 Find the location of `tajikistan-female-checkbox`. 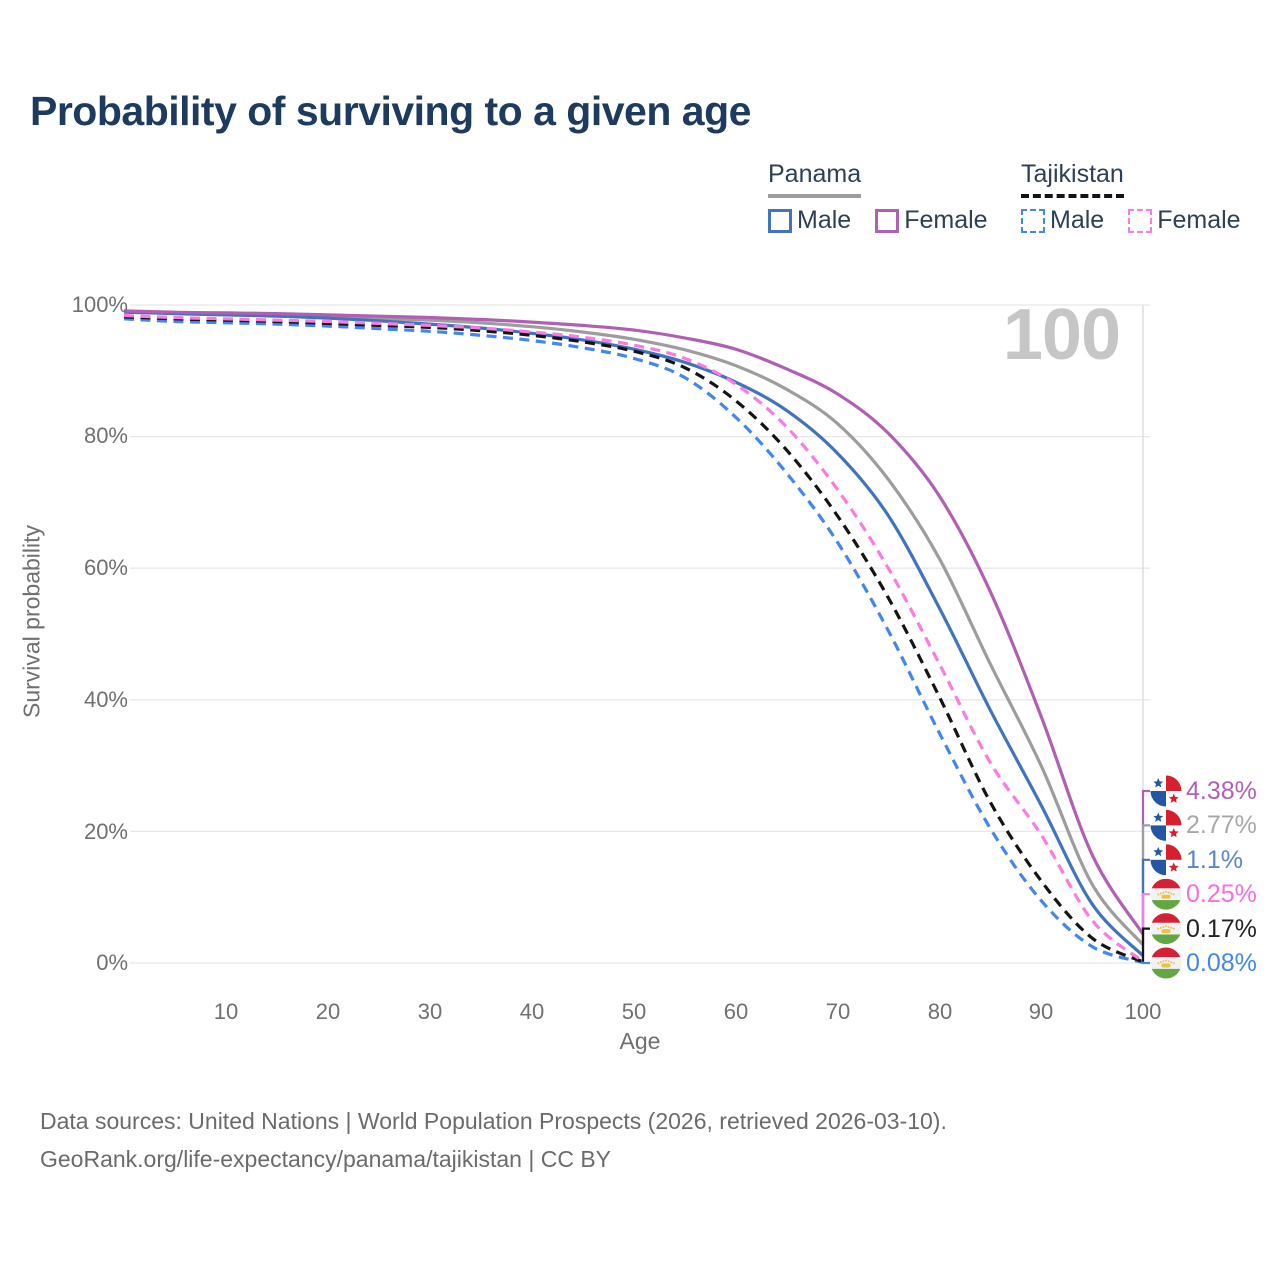

tajikistan-female-checkbox is located at coordinates (1140, 220).